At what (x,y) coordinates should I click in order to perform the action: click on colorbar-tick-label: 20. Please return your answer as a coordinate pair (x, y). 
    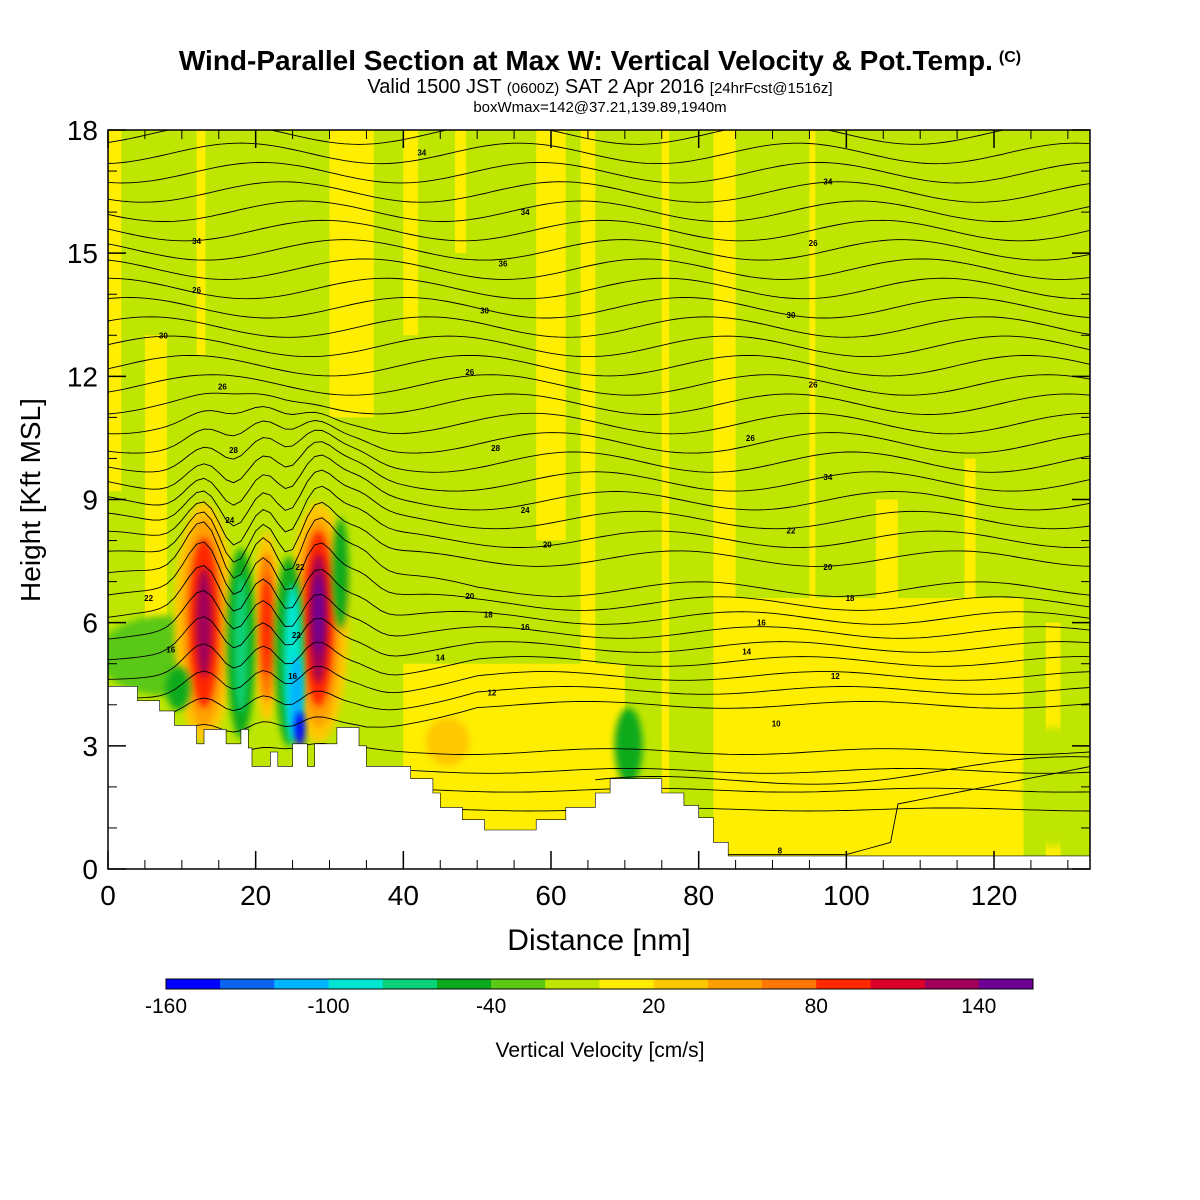
    Looking at the image, I should click on (653, 1006).